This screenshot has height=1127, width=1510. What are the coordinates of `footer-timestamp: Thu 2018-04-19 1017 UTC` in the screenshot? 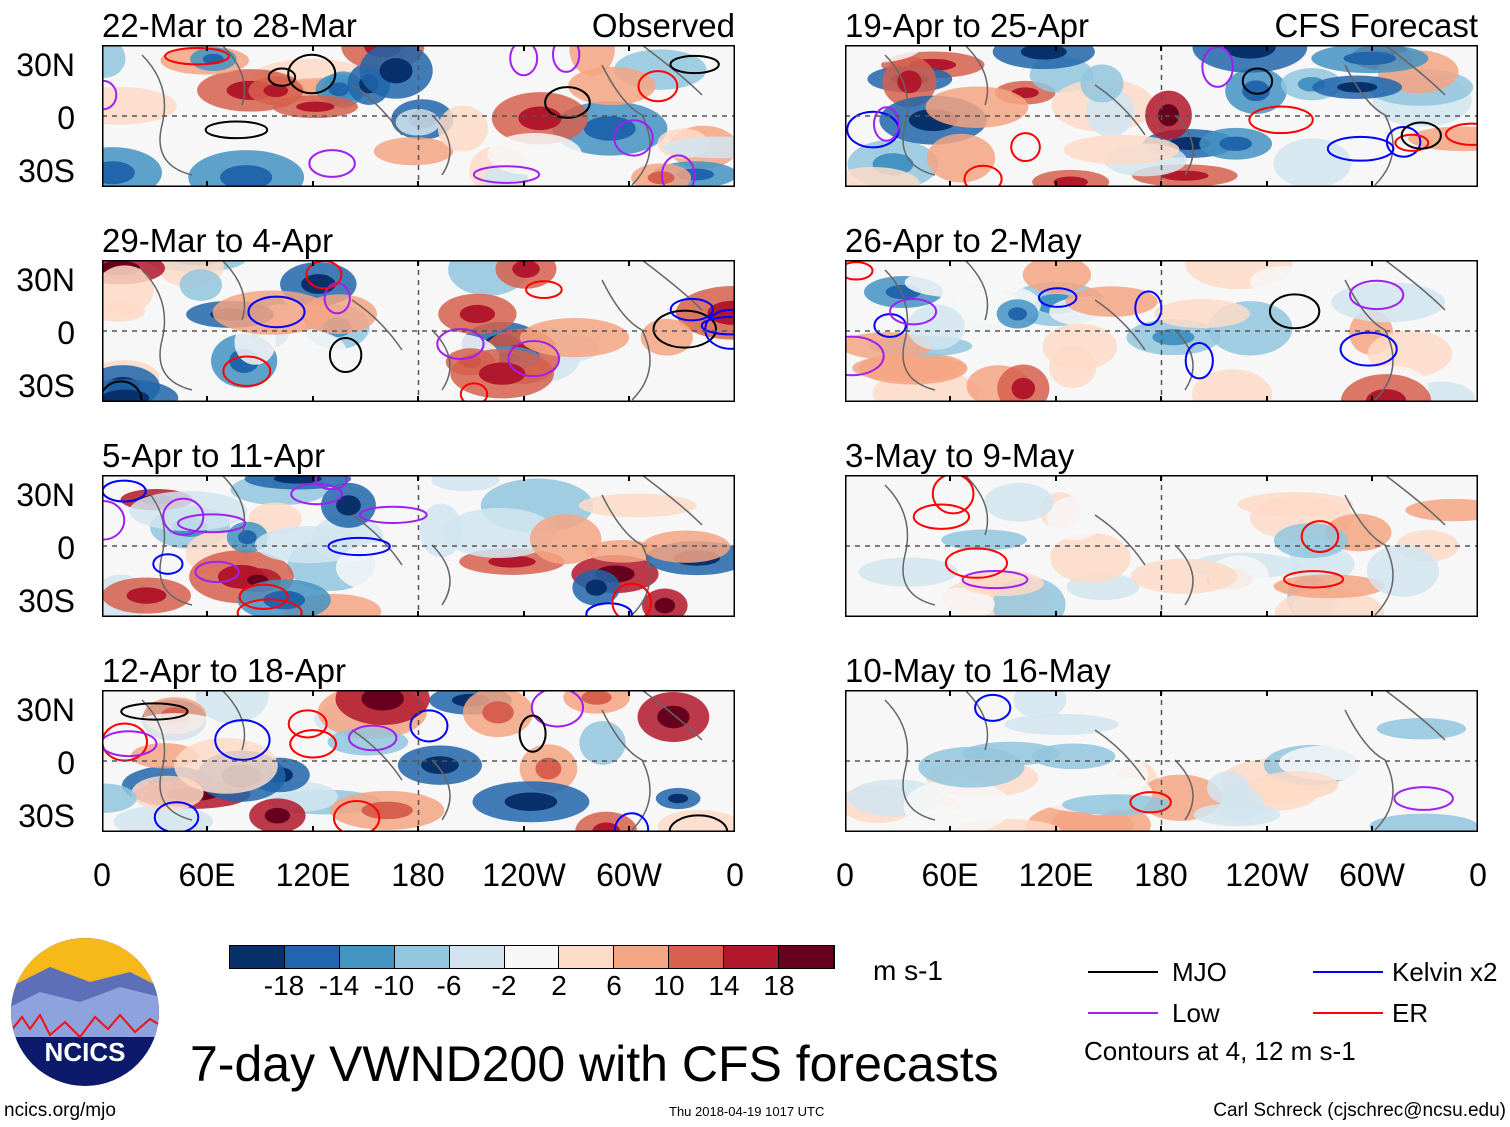 It's located at (747, 1111).